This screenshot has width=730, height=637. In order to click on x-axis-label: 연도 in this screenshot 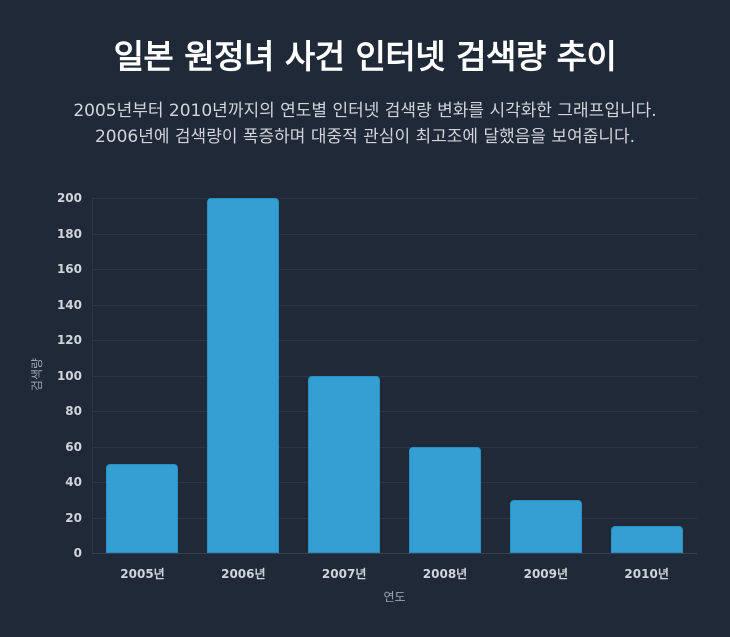, I will do `click(394, 597)`.